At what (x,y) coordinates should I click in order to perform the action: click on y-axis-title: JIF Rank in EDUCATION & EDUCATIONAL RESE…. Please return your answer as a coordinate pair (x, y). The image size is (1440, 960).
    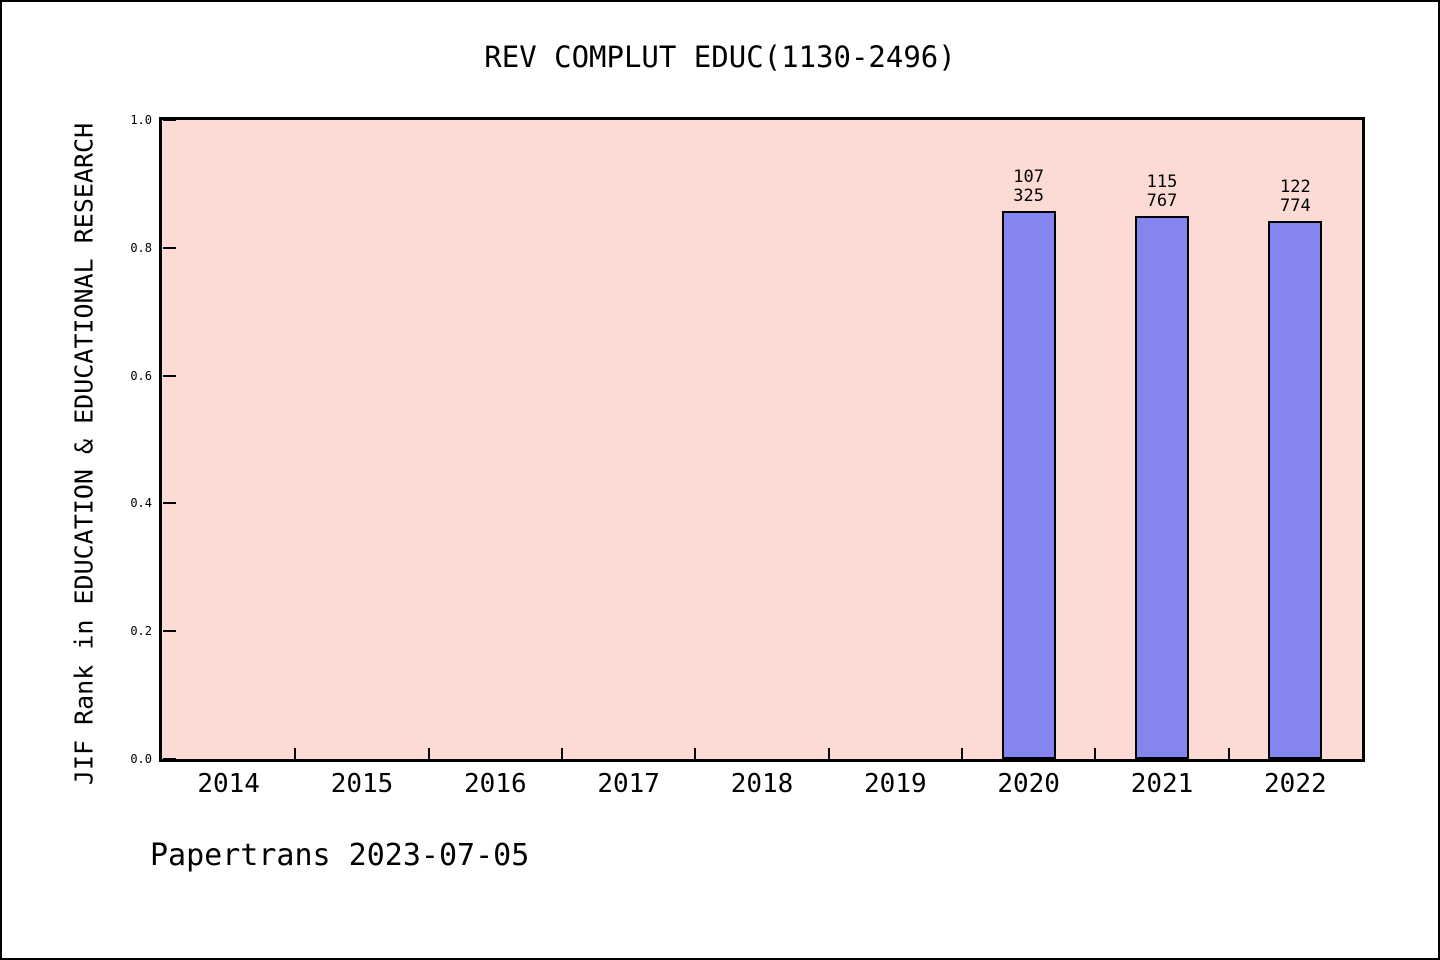
    Looking at the image, I should click on (84, 454).